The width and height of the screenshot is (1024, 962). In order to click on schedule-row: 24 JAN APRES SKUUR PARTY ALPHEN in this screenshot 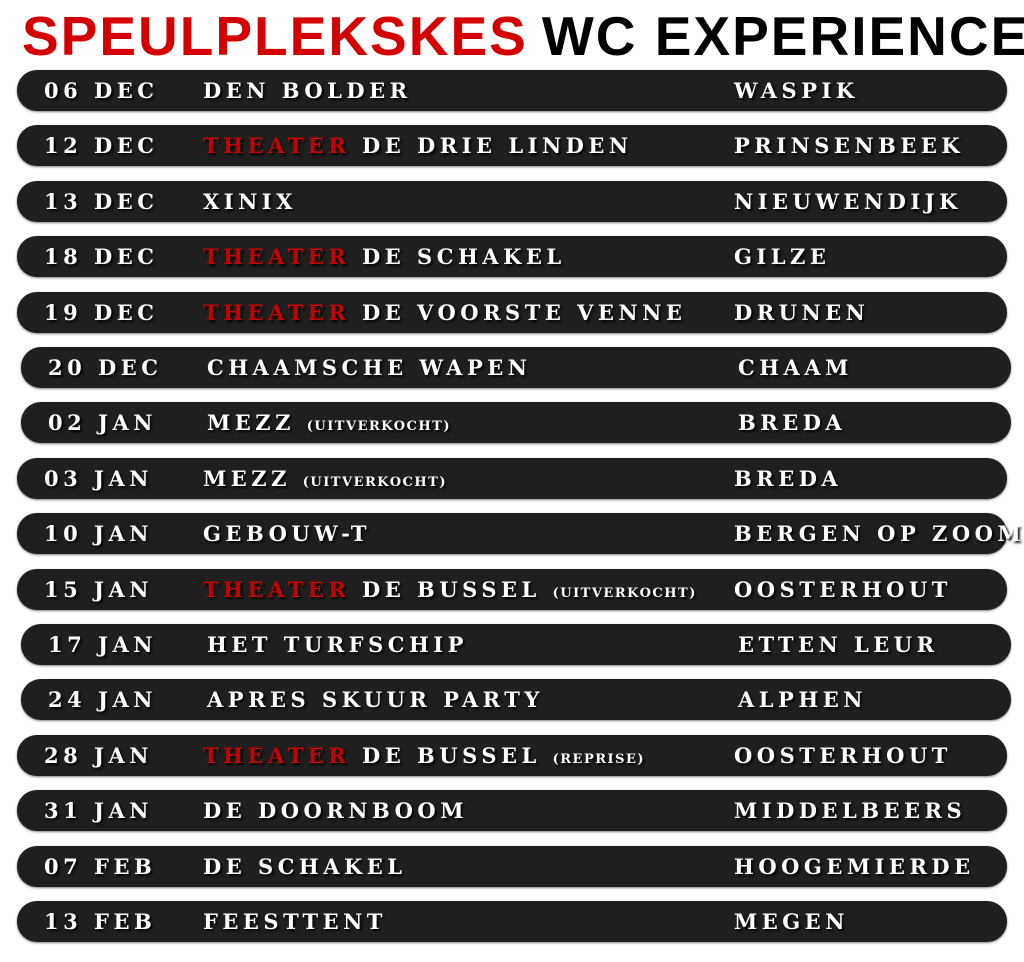, I will do `click(516, 700)`.